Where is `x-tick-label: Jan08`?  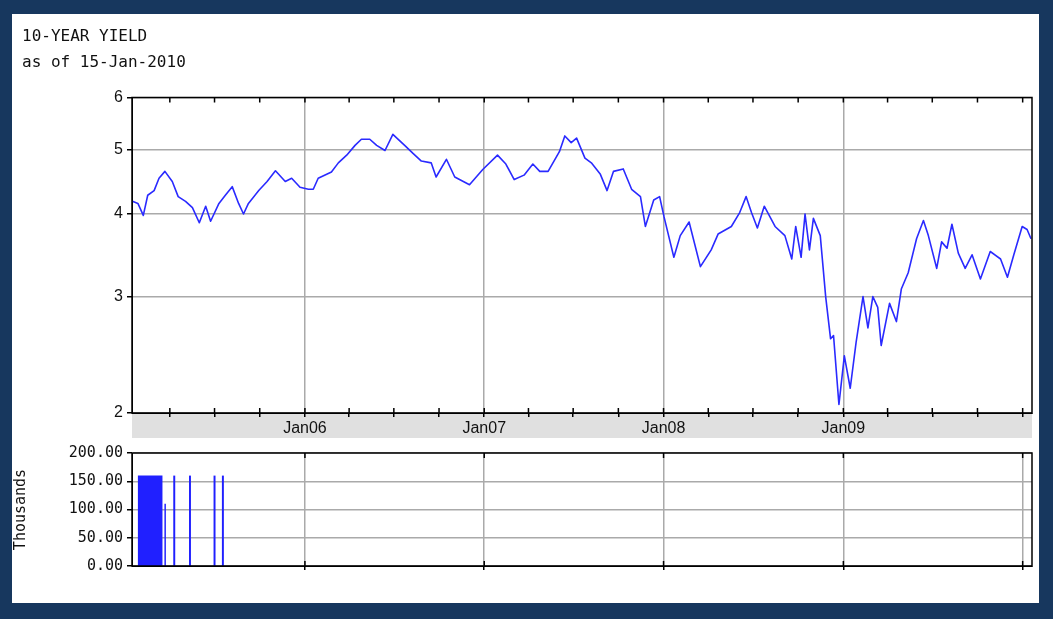 x-tick-label: Jan08 is located at coordinates (663, 428).